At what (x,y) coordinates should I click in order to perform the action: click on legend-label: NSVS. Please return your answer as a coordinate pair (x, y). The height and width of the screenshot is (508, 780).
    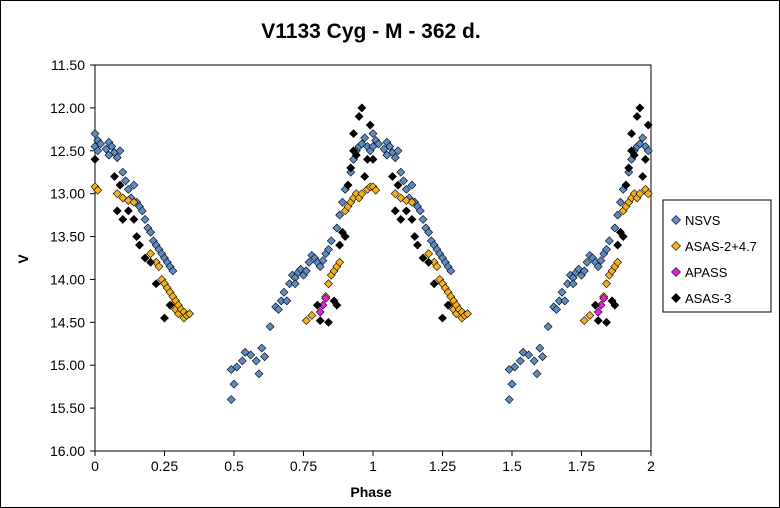
    Looking at the image, I should click on (703, 220).